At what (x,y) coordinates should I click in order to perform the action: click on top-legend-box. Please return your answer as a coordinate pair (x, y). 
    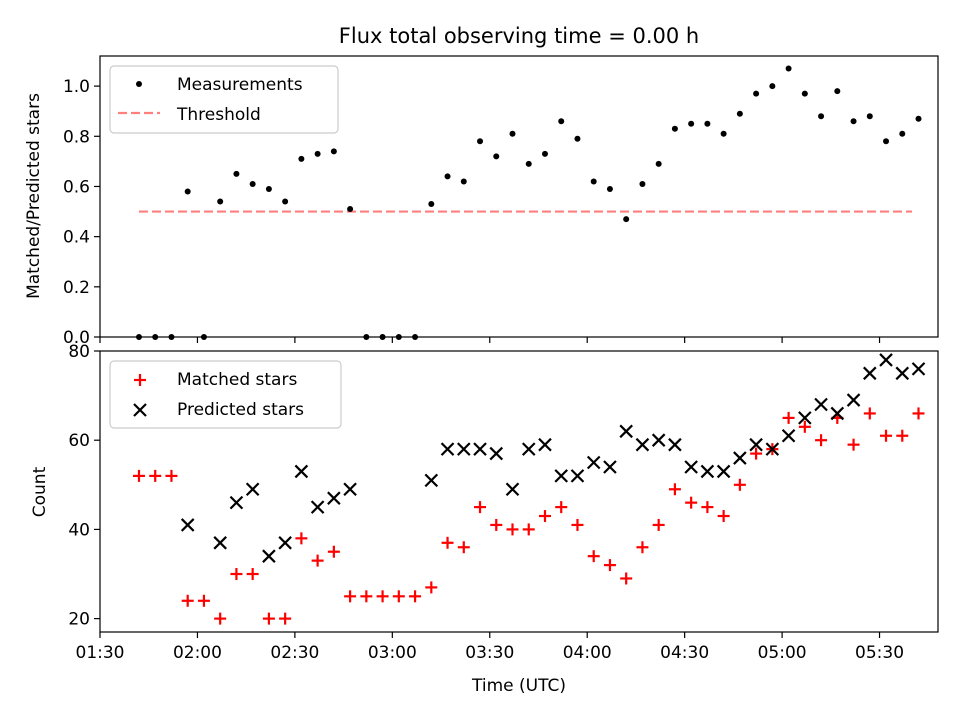
    Looking at the image, I should click on (224, 99).